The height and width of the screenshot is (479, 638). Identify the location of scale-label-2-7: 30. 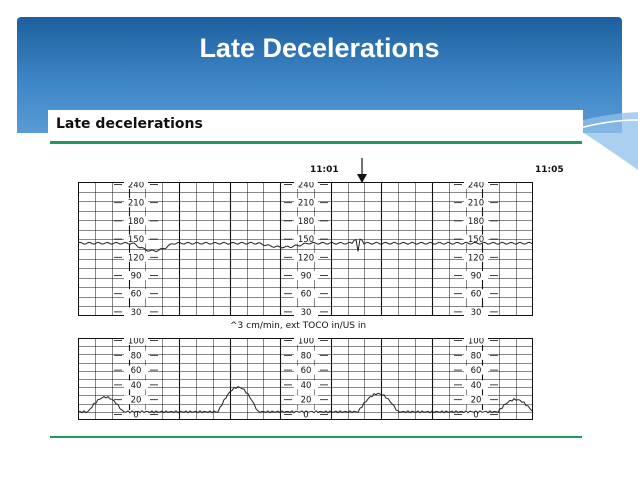
(476, 312).